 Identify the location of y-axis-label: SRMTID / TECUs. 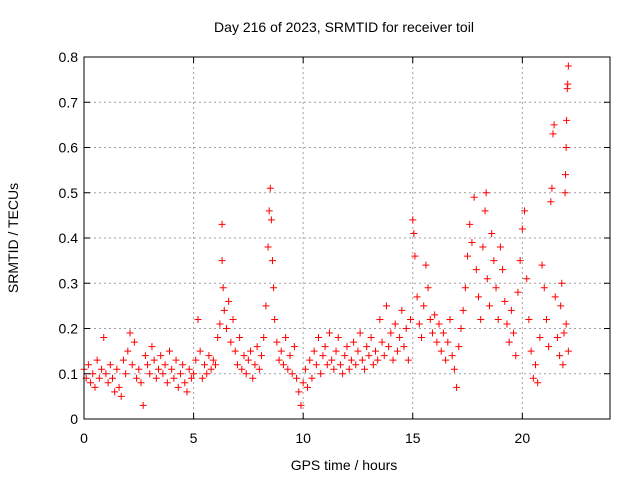
(13, 238).